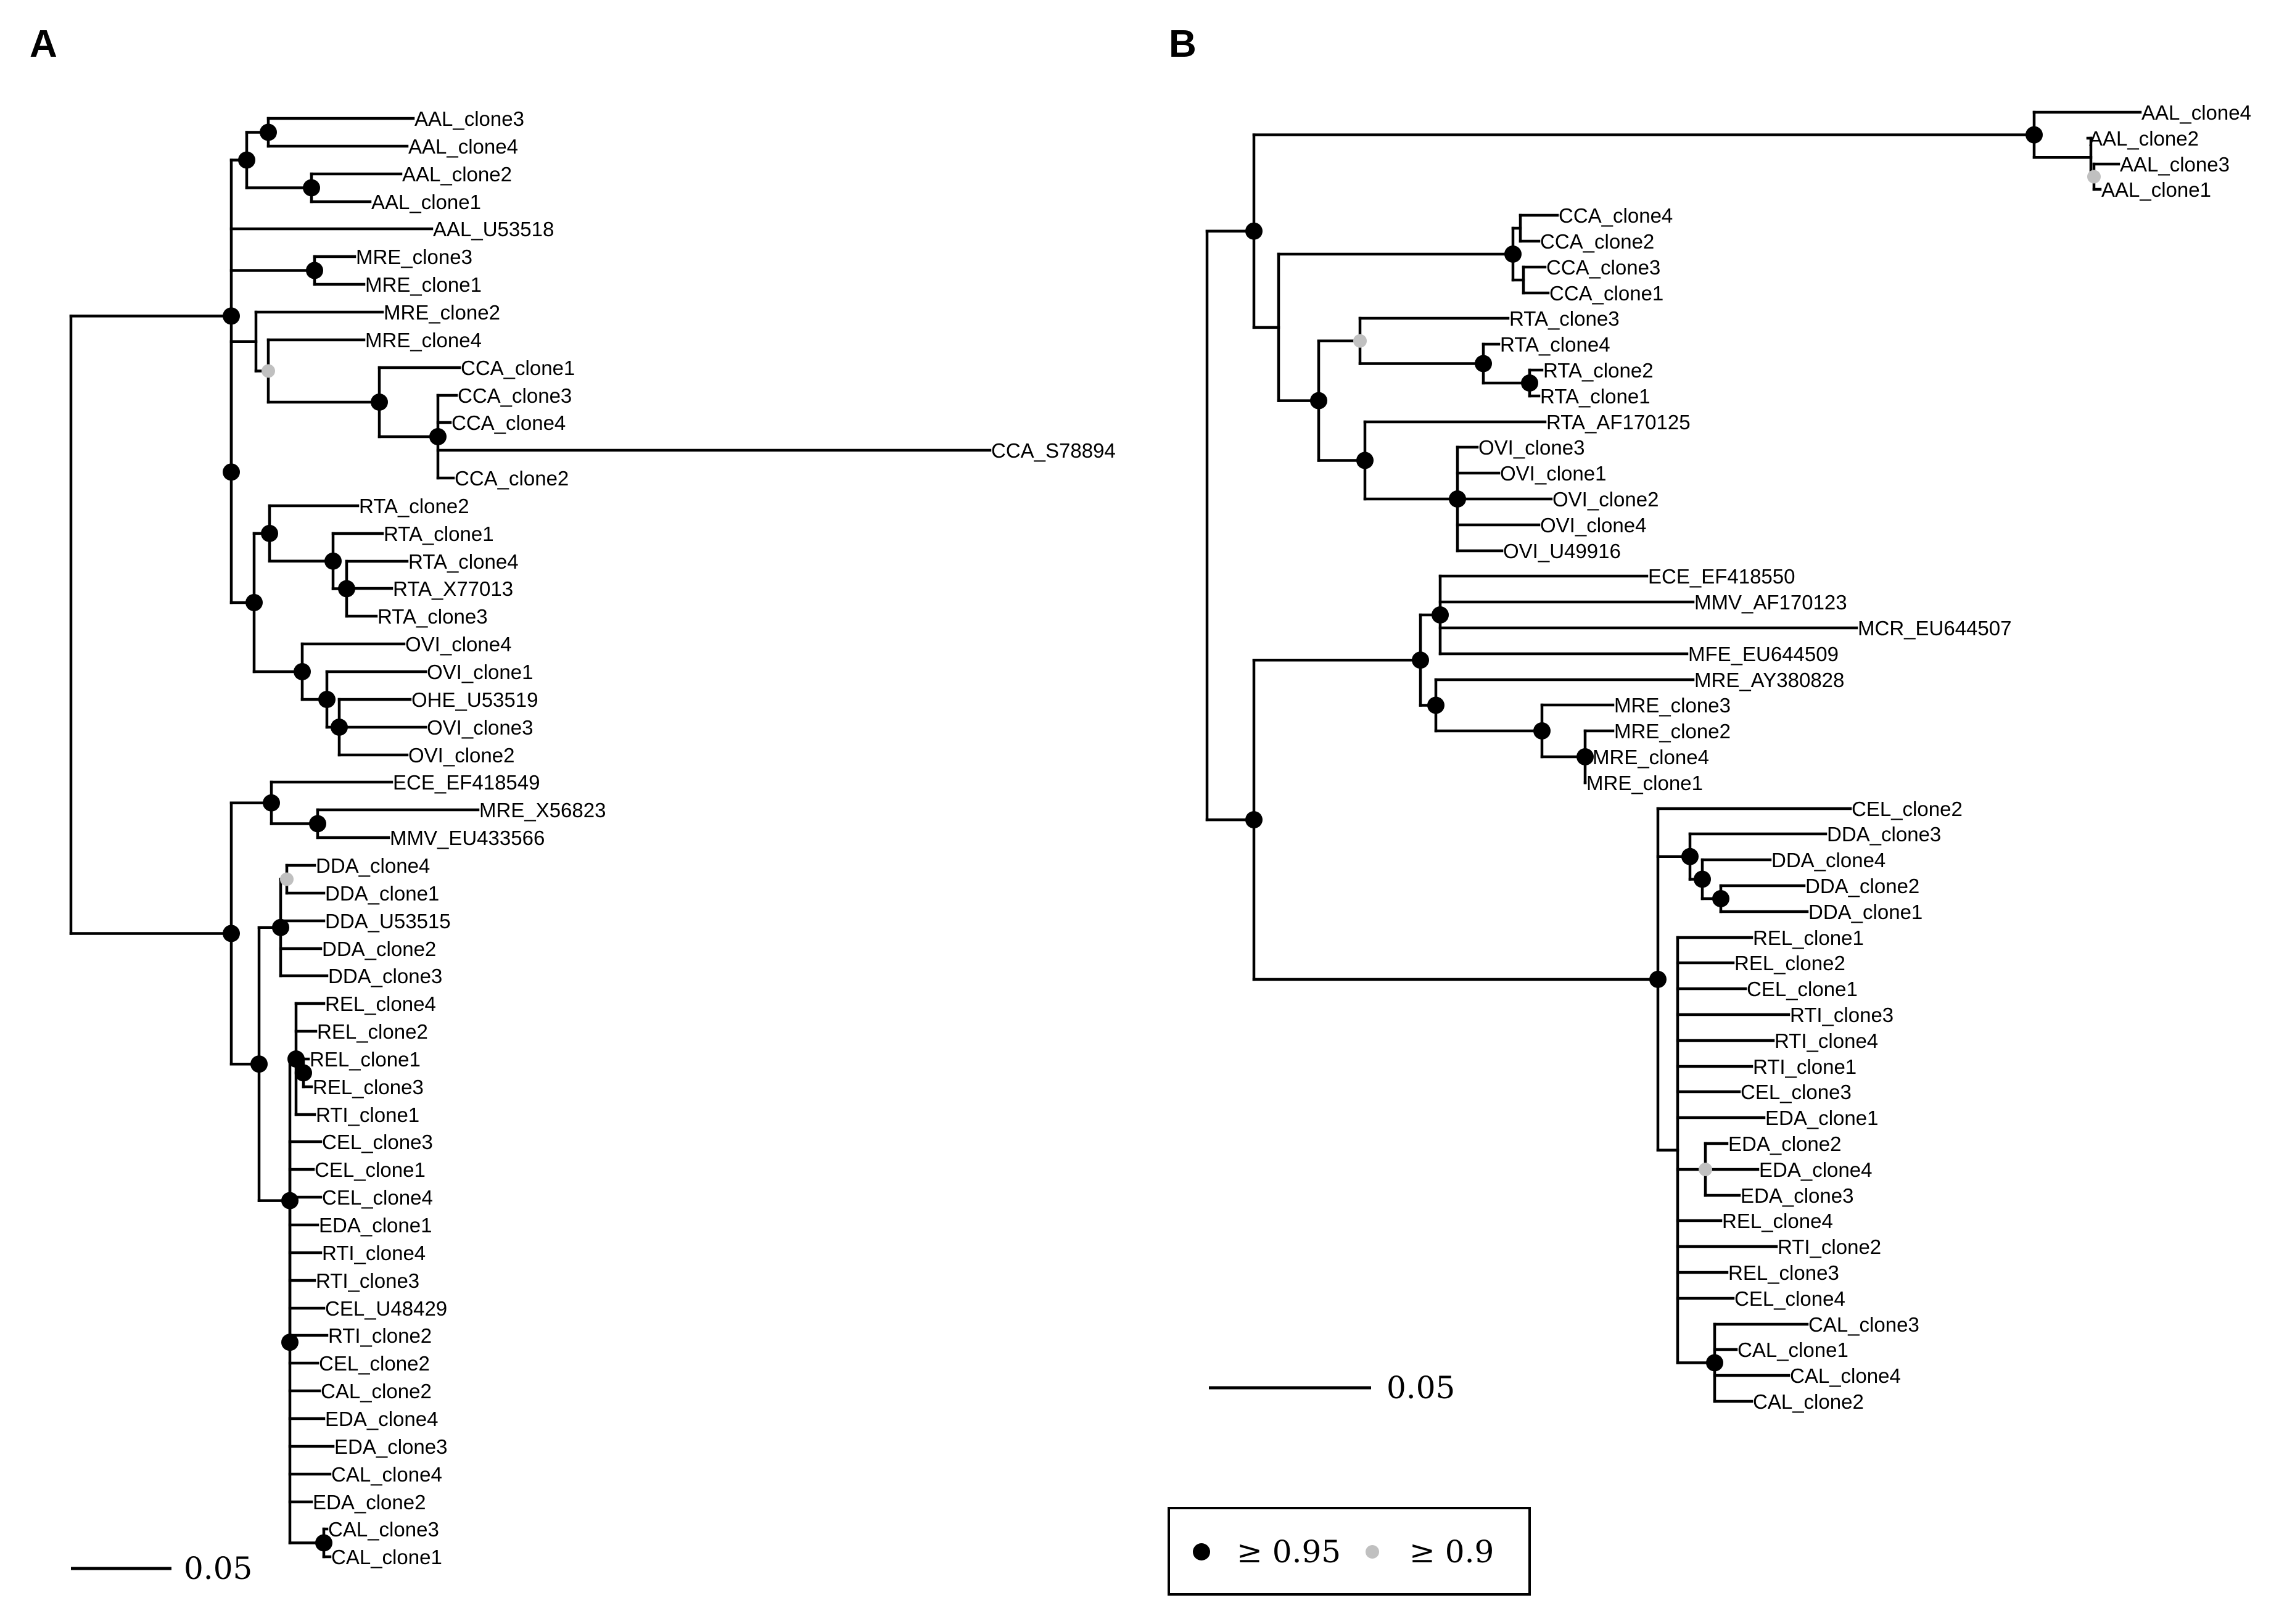 This screenshot has width=2279, height=1624. Describe the element at coordinates (1606, 293) in the screenshot. I see `panel-b-leaf-label: CCA_clone1` at that location.